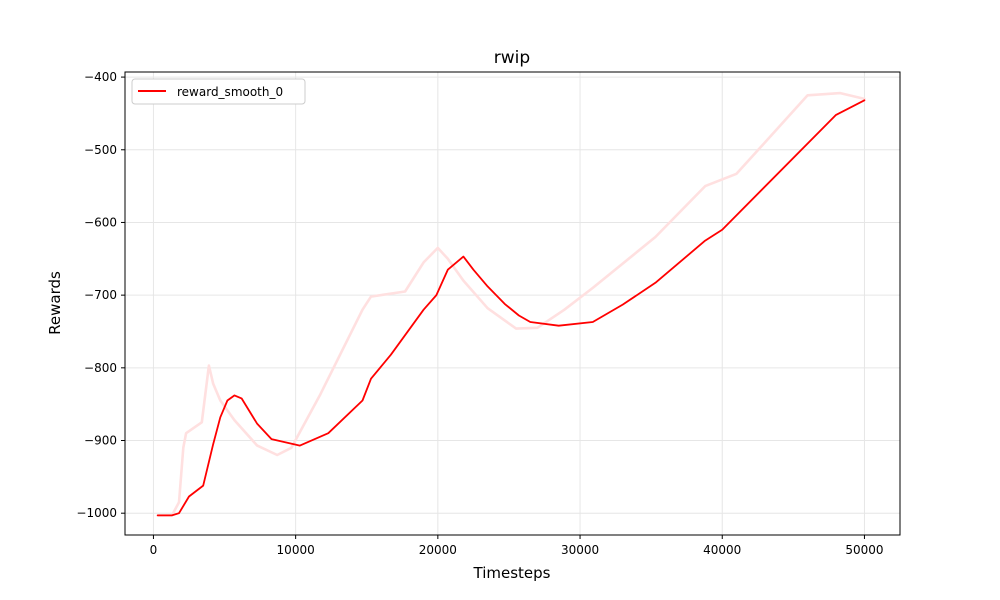 The image size is (1000, 600). What do you see at coordinates (864, 550) in the screenshot?
I see `x-tick-label: 50000` at bounding box center [864, 550].